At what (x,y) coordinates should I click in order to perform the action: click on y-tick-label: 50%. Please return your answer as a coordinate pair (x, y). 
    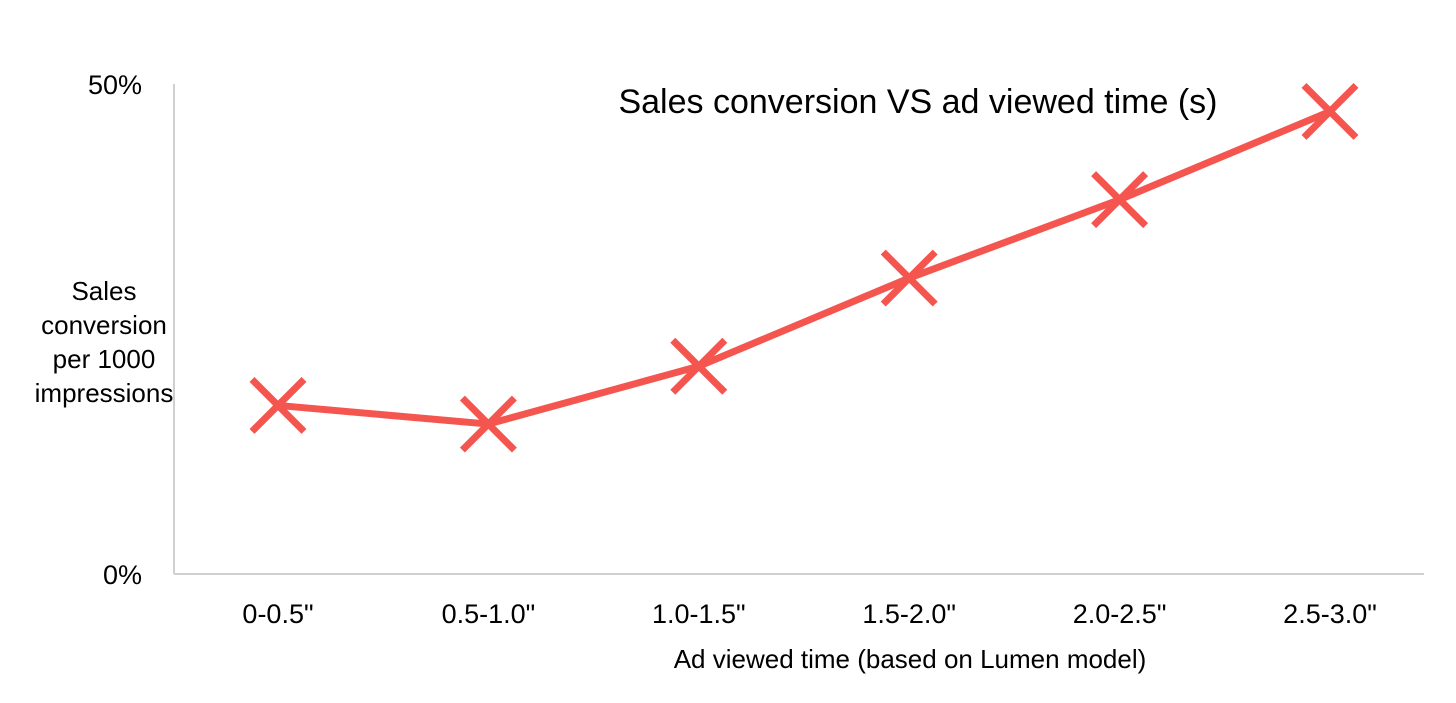
    Looking at the image, I should click on (115, 85).